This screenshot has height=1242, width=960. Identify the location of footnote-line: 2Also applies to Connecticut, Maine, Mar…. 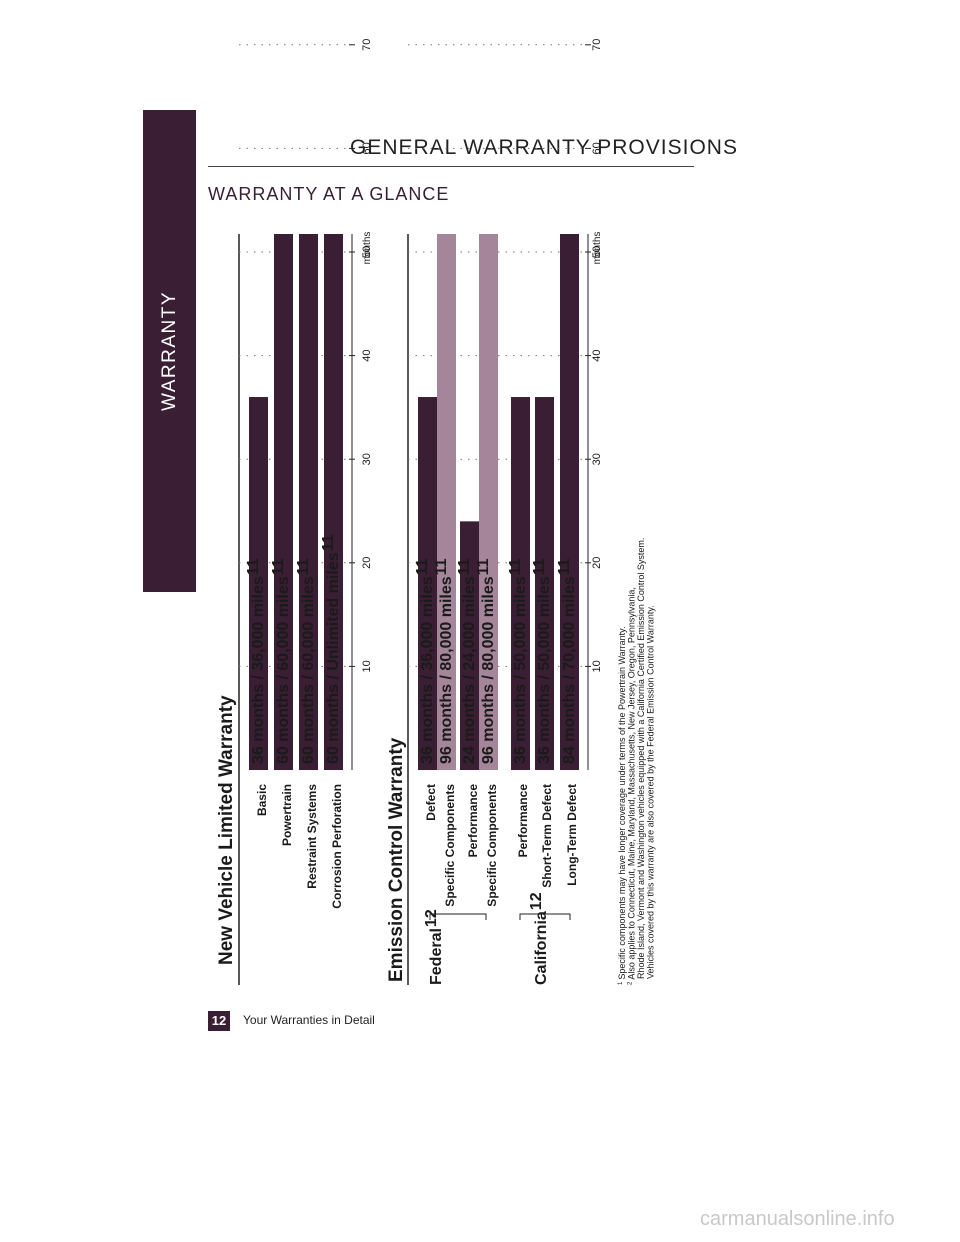
(632, 786).